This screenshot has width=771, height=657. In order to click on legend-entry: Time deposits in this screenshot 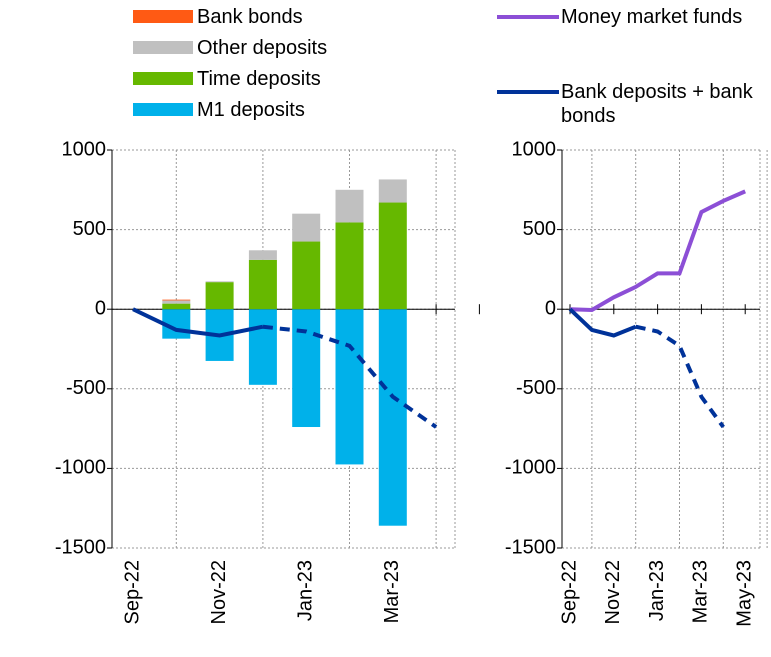, I will do `click(263, 79)`.